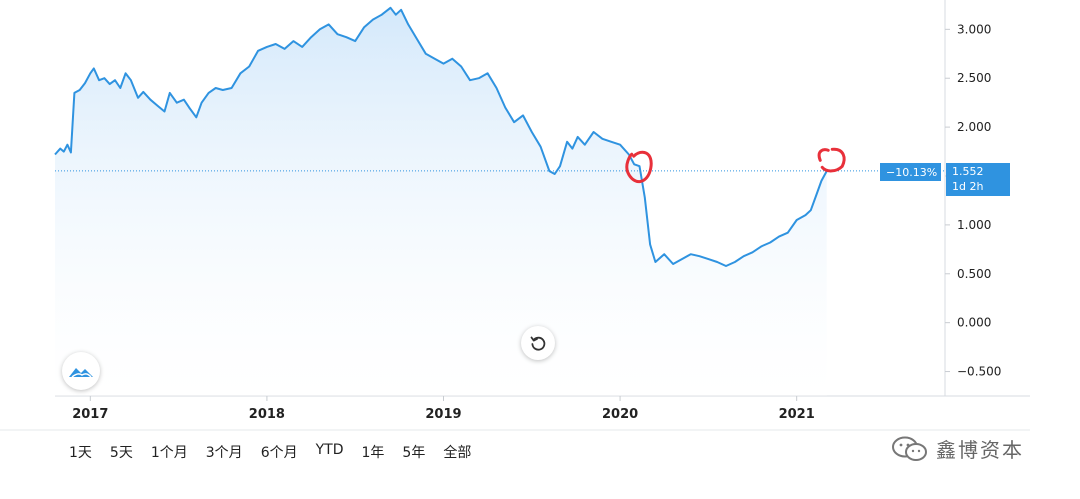 The image size is (1080, 499). I want to click on change-tag: −10.13%, so click(911, 172).